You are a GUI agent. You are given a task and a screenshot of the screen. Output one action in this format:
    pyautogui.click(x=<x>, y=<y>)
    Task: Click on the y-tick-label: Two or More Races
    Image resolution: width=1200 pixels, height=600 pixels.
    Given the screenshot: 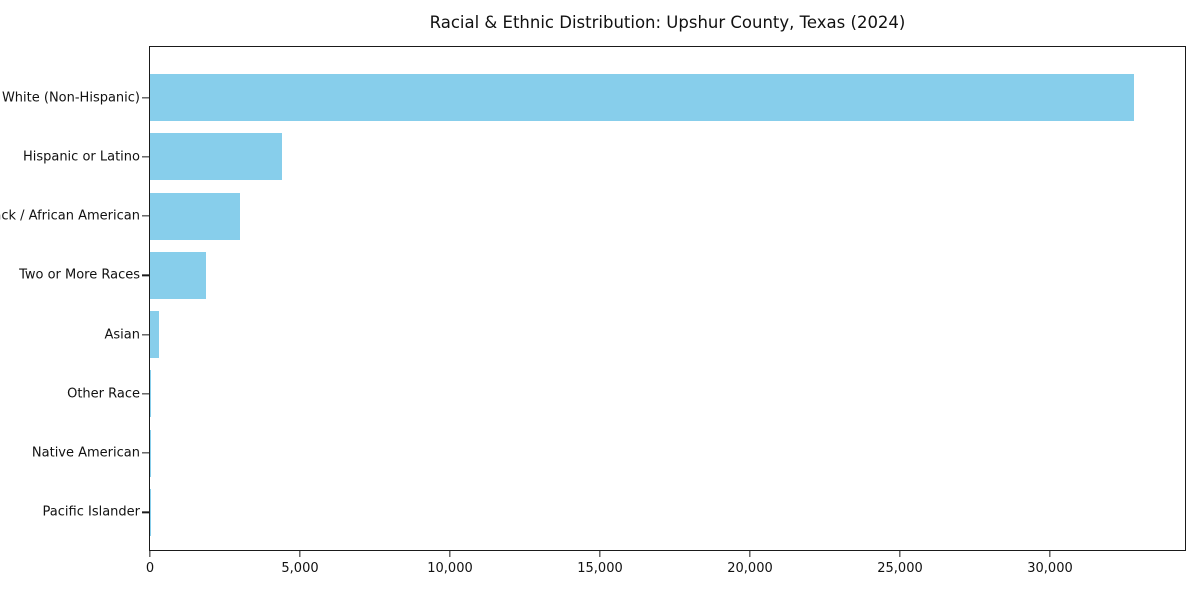 What is the action you would take?
    pyautogui.click(x=79, y=275)
    